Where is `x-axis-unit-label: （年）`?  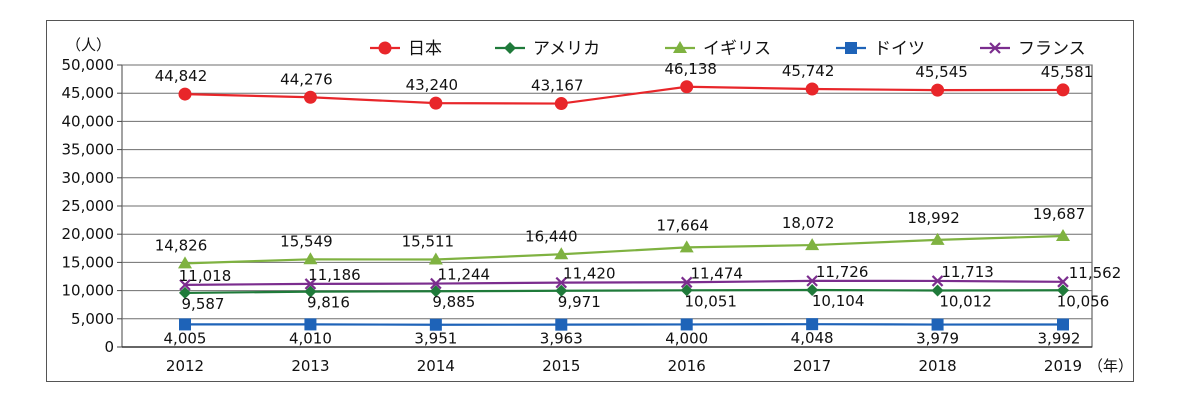
x-axis-unit-label: （年） is located at coordinates (1110, 366).